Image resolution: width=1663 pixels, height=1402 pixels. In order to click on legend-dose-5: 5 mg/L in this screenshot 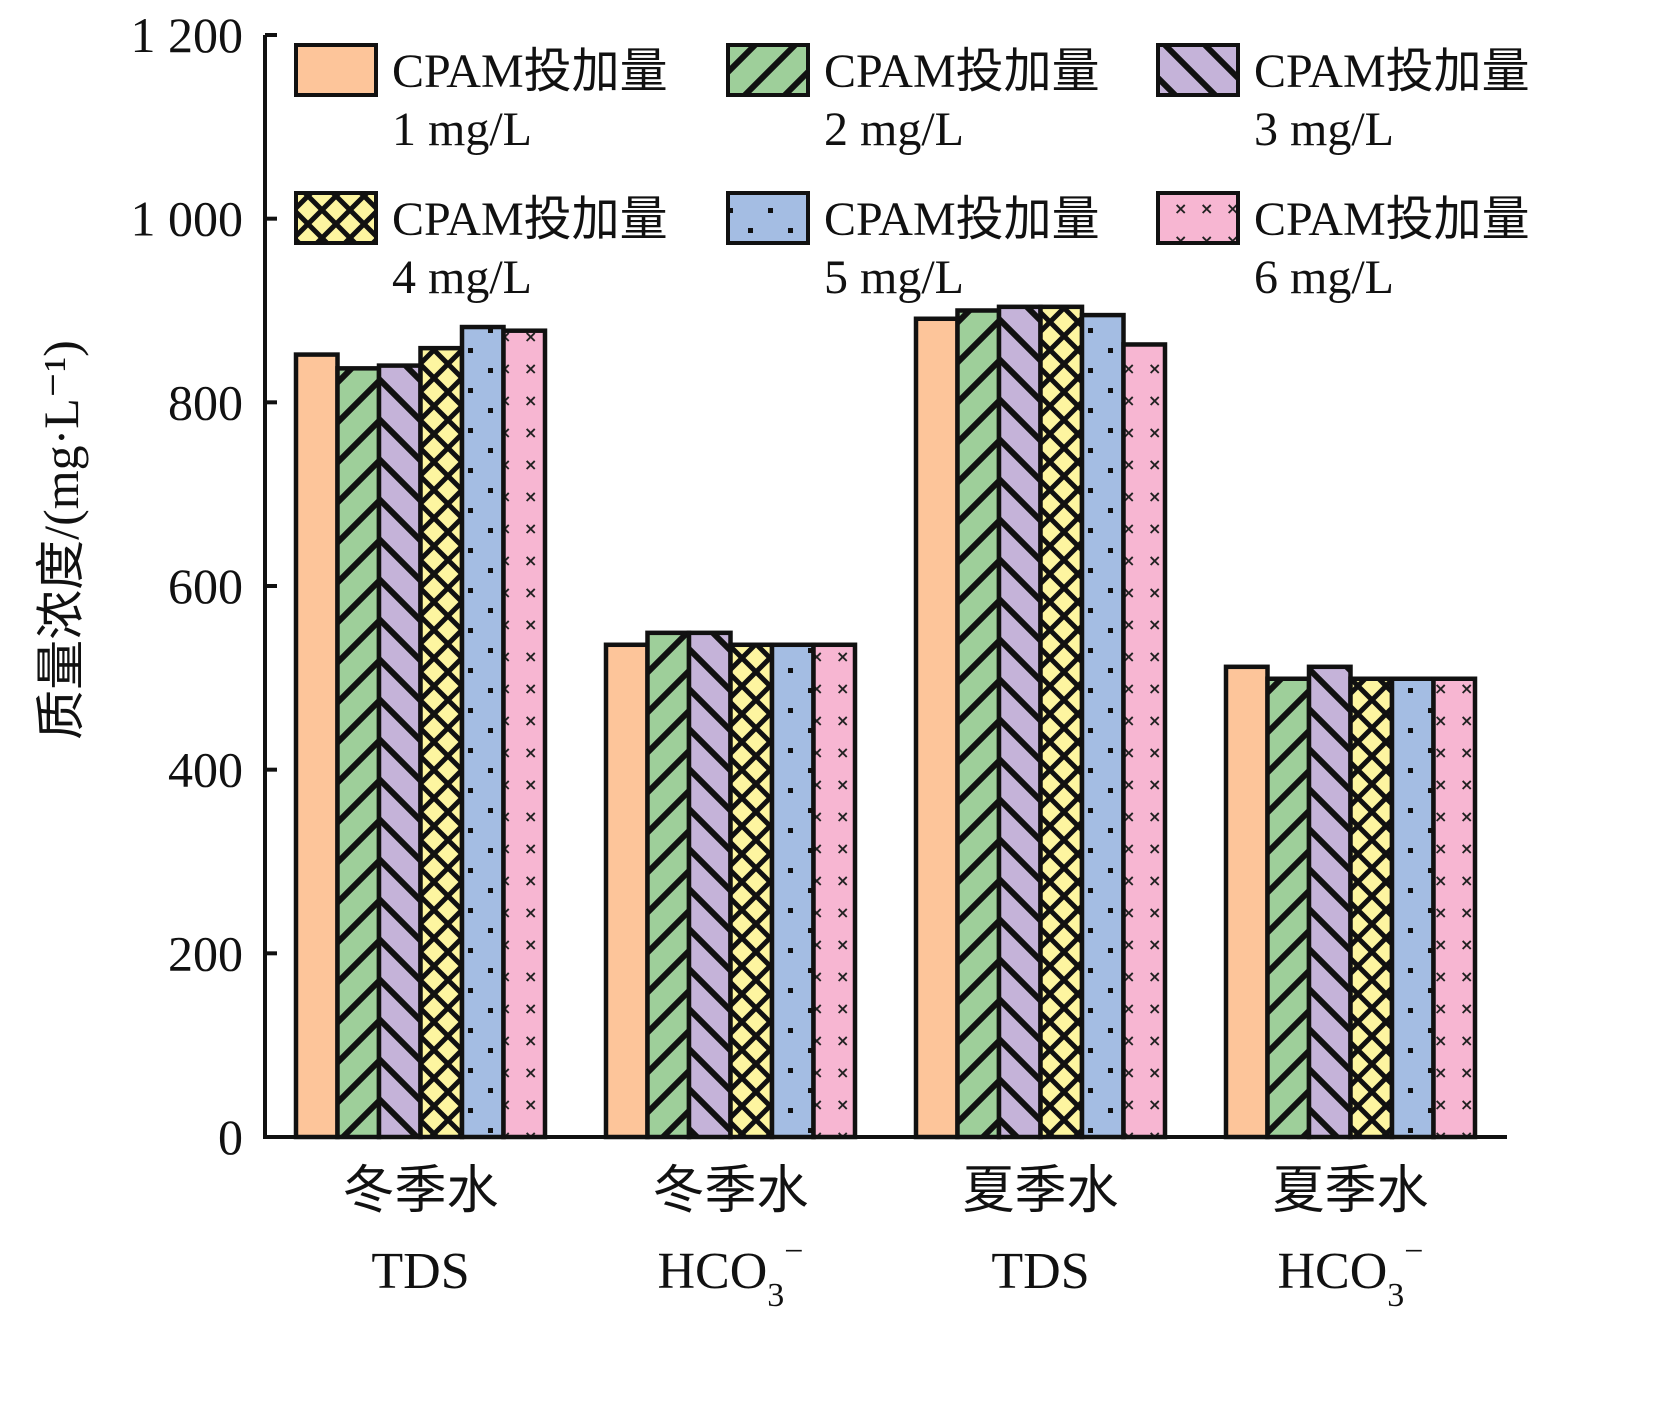, I will do `click(894, 277)`.